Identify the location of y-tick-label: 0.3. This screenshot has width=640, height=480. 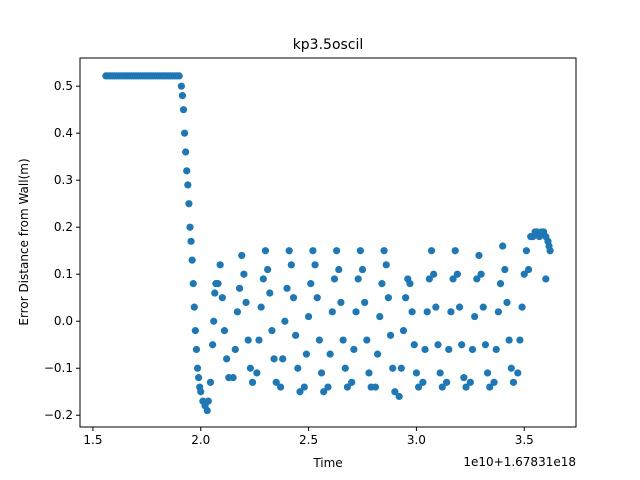
(63, 180).